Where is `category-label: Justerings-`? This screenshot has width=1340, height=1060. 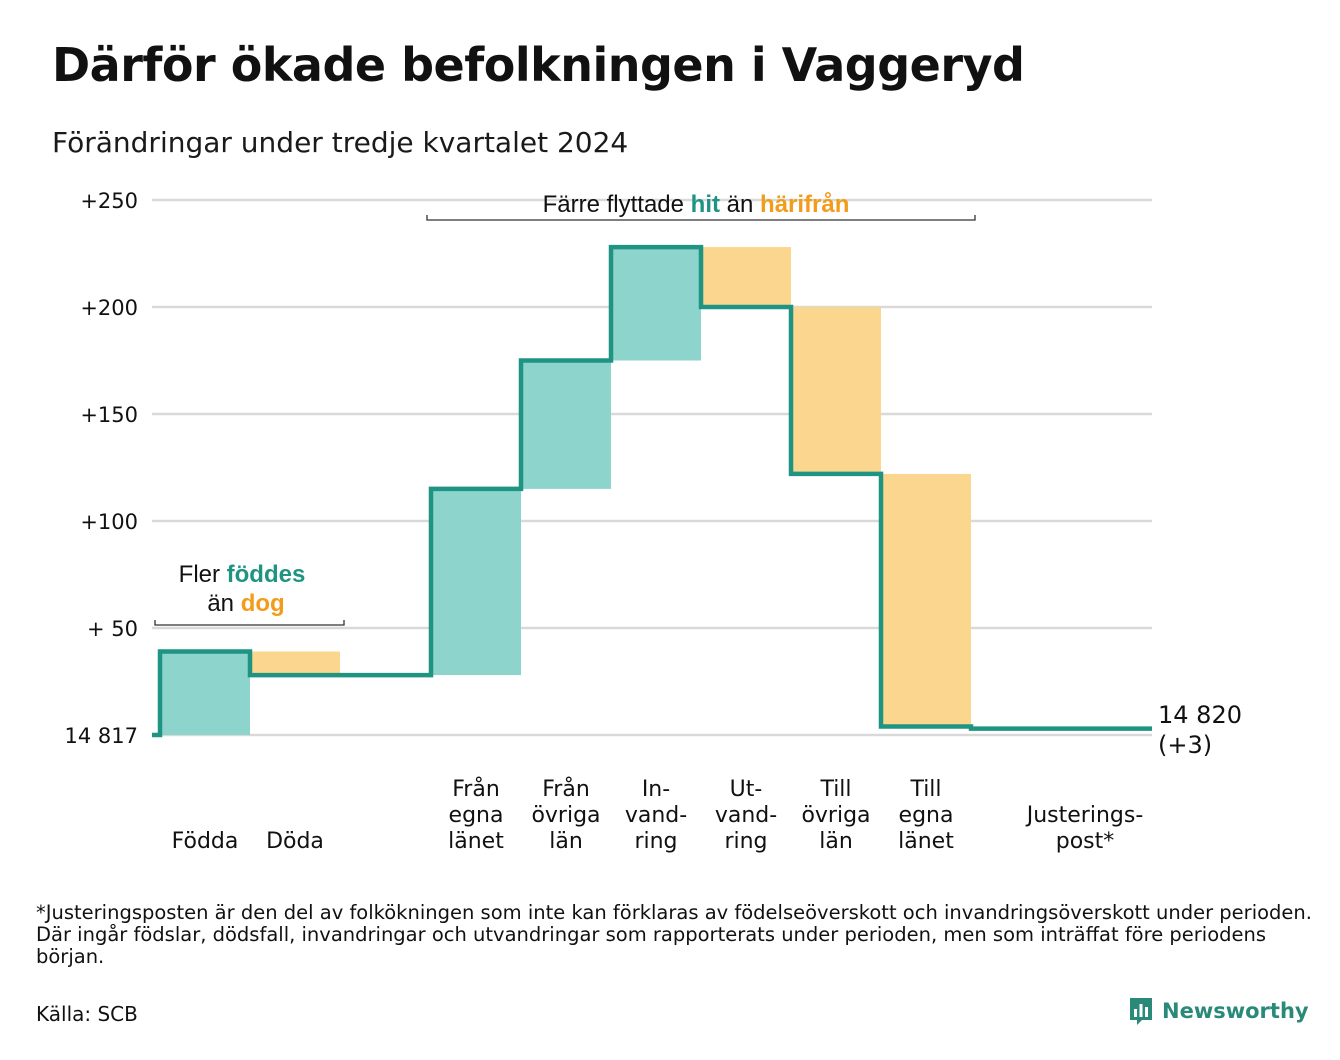 category-label: Justerings- is located at coordinates (1084, 815).